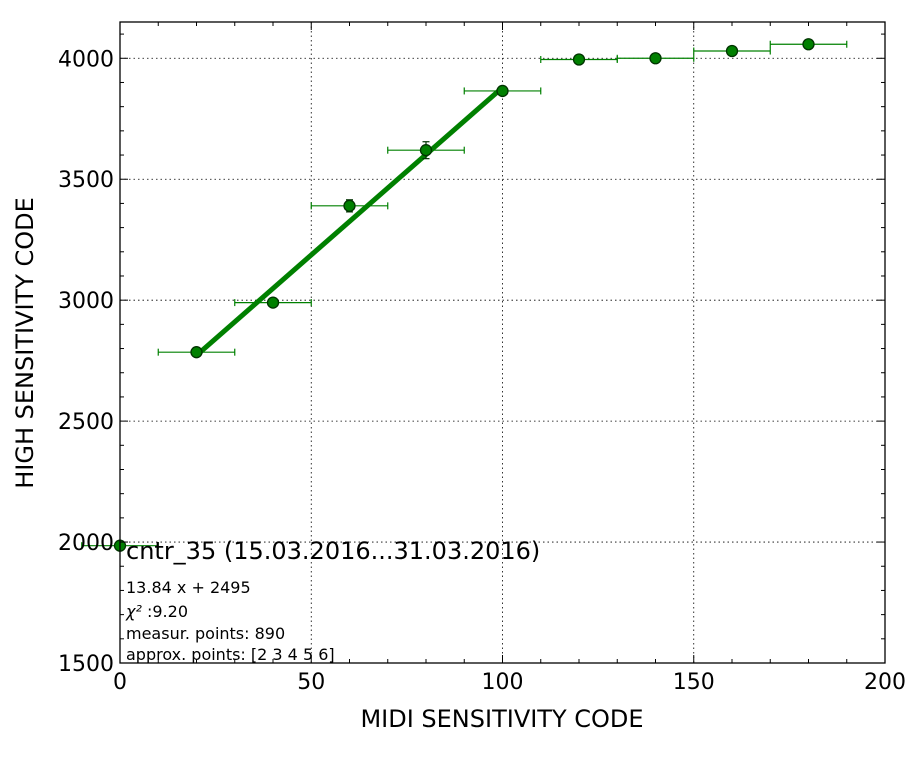 Image resolution: width=912 pixels, height=762 pixels. What do you see at coordinates (694, 682) in the screenshot?
I see `x-tick-label: 150` at bounding box center [694, 682].